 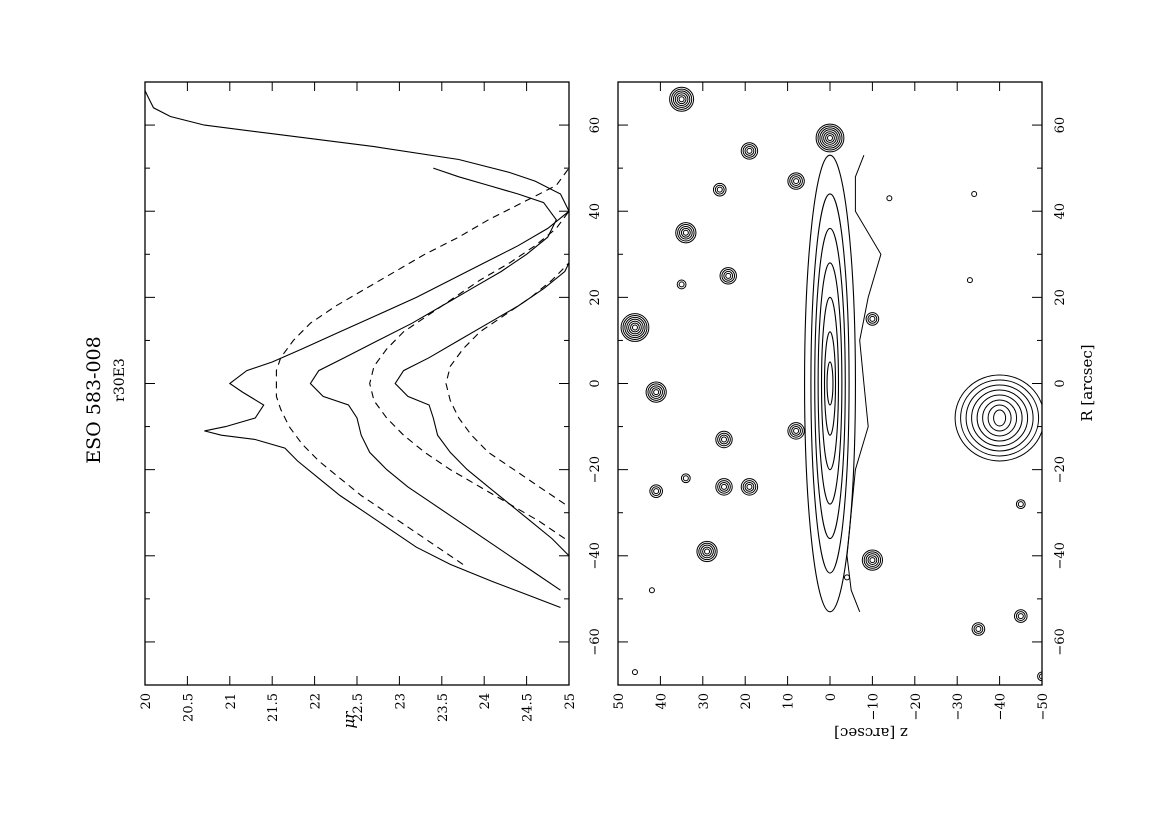 What do you see at coordinates (94, 399) in the screenshot?
I see `chart-title: ESO 583-008` at bounding box center [94, 399].